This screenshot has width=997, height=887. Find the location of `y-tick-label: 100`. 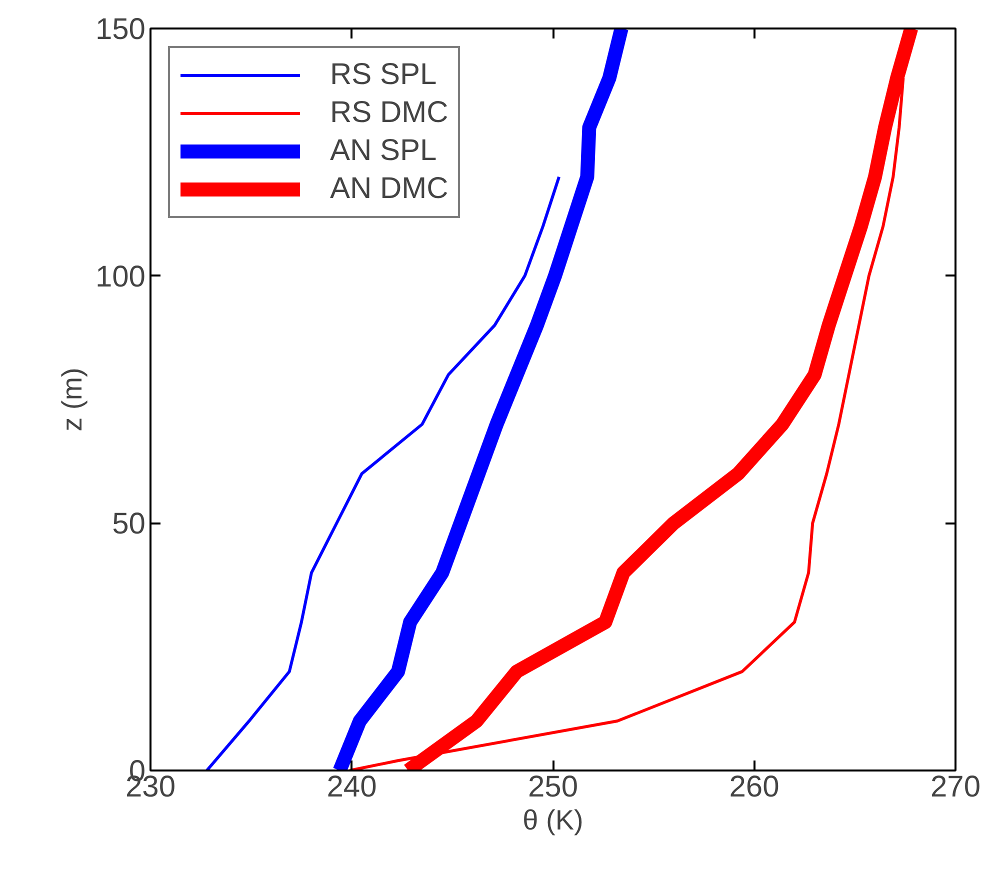

y-tick-label: 100 is located at coordinates (120, 277).